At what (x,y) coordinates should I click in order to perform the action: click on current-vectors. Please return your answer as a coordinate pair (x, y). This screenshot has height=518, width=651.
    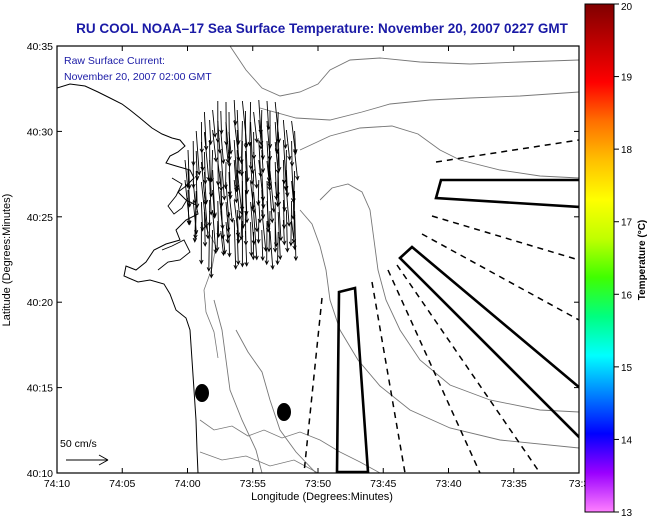
    Looking at the image, I should click on (242, 189).